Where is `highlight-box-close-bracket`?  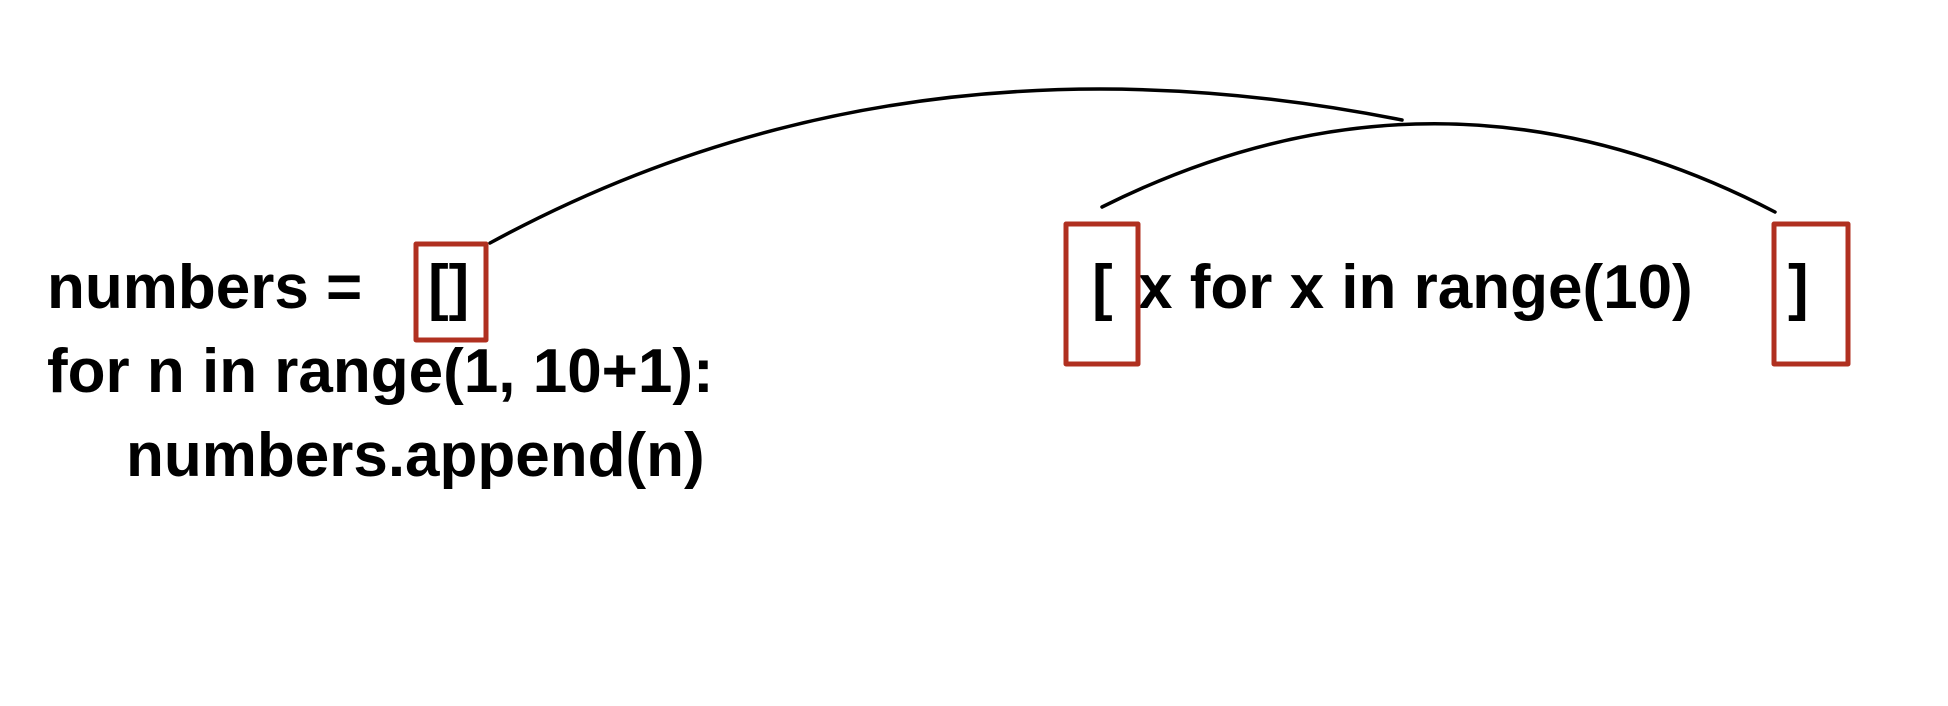 highlight-box-close-bracket is located at coordinates (1811, 294).